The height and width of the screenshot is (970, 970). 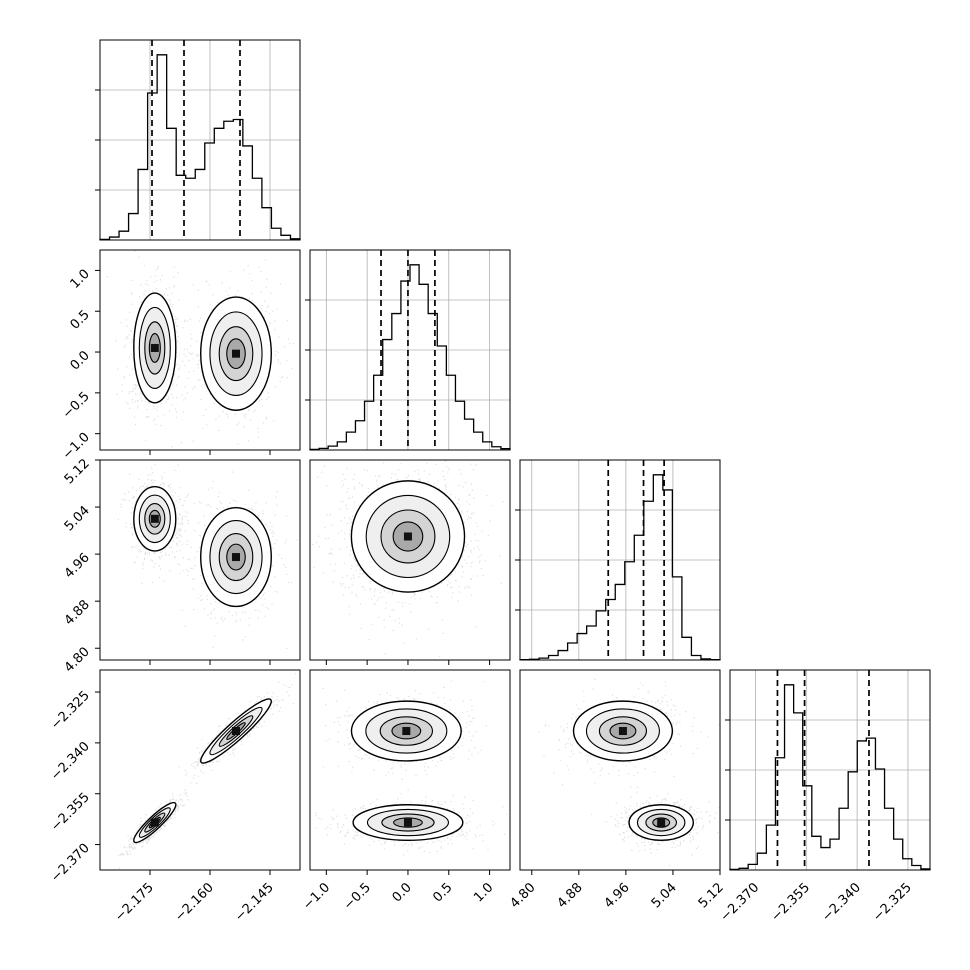 I want to click on y-tick-label: −2.370, so click(x=70, y=863).